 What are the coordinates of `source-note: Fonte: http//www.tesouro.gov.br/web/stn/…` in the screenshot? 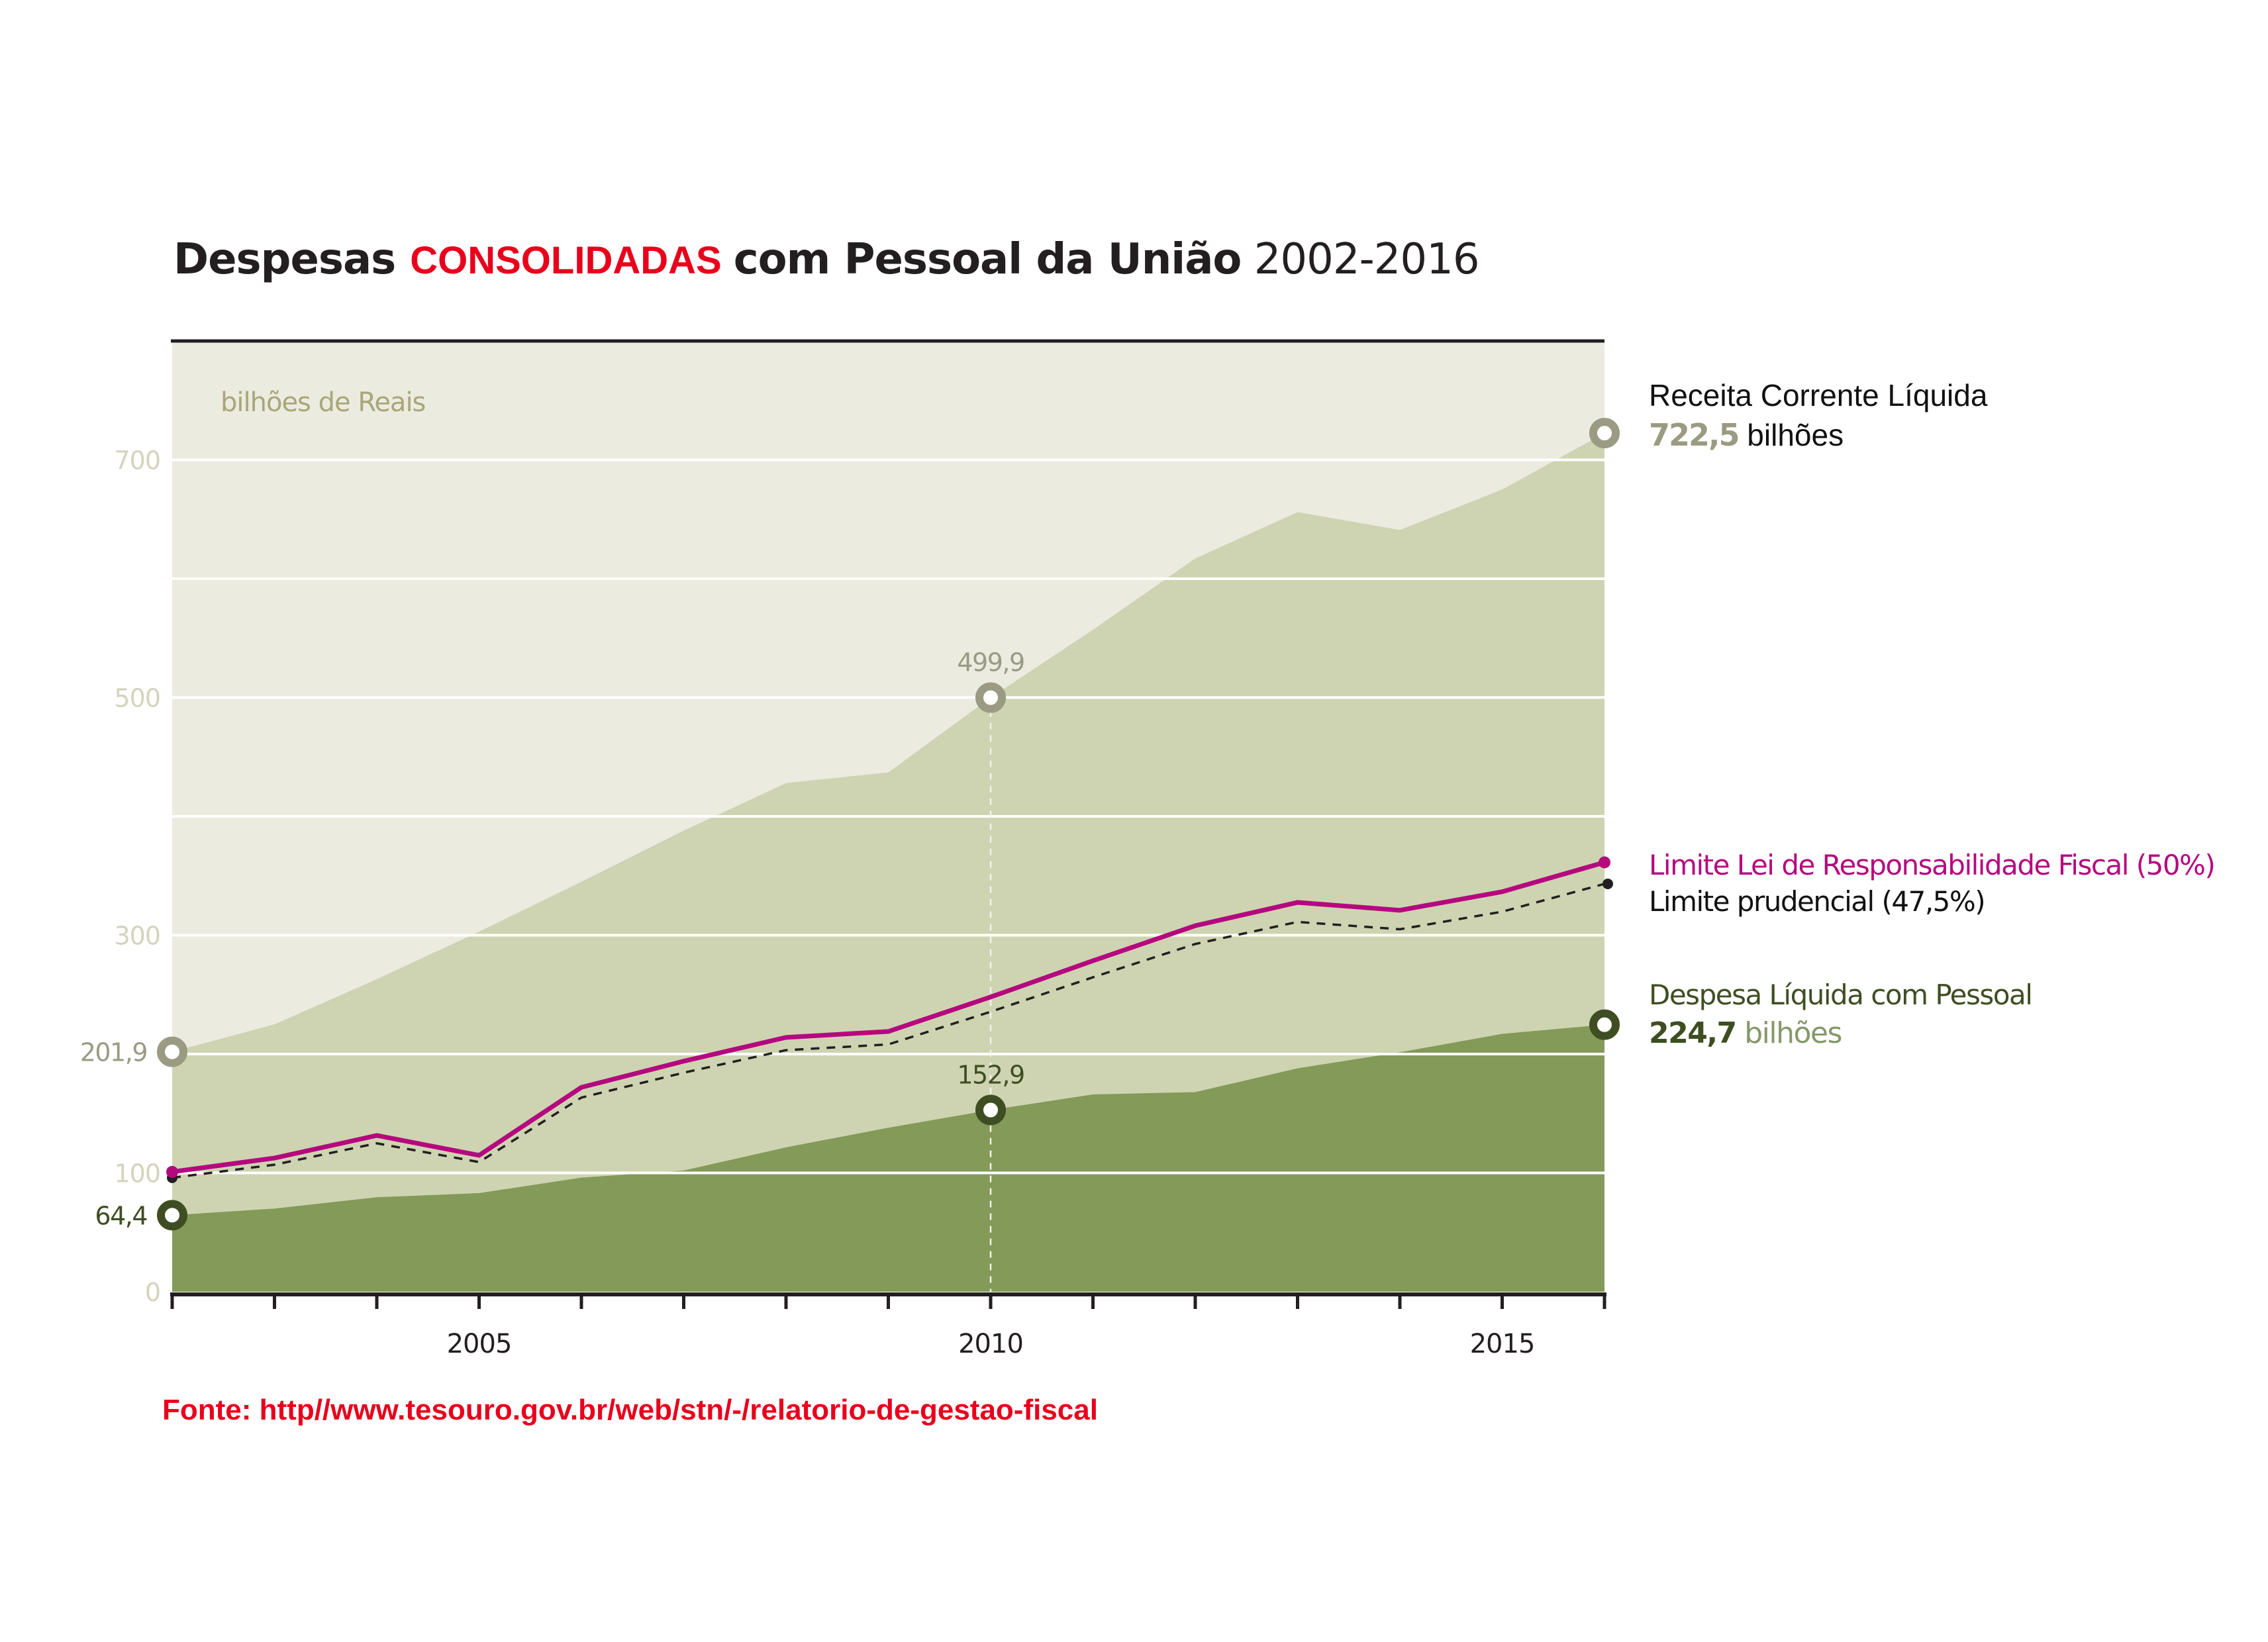 It's located at (630, 1410).